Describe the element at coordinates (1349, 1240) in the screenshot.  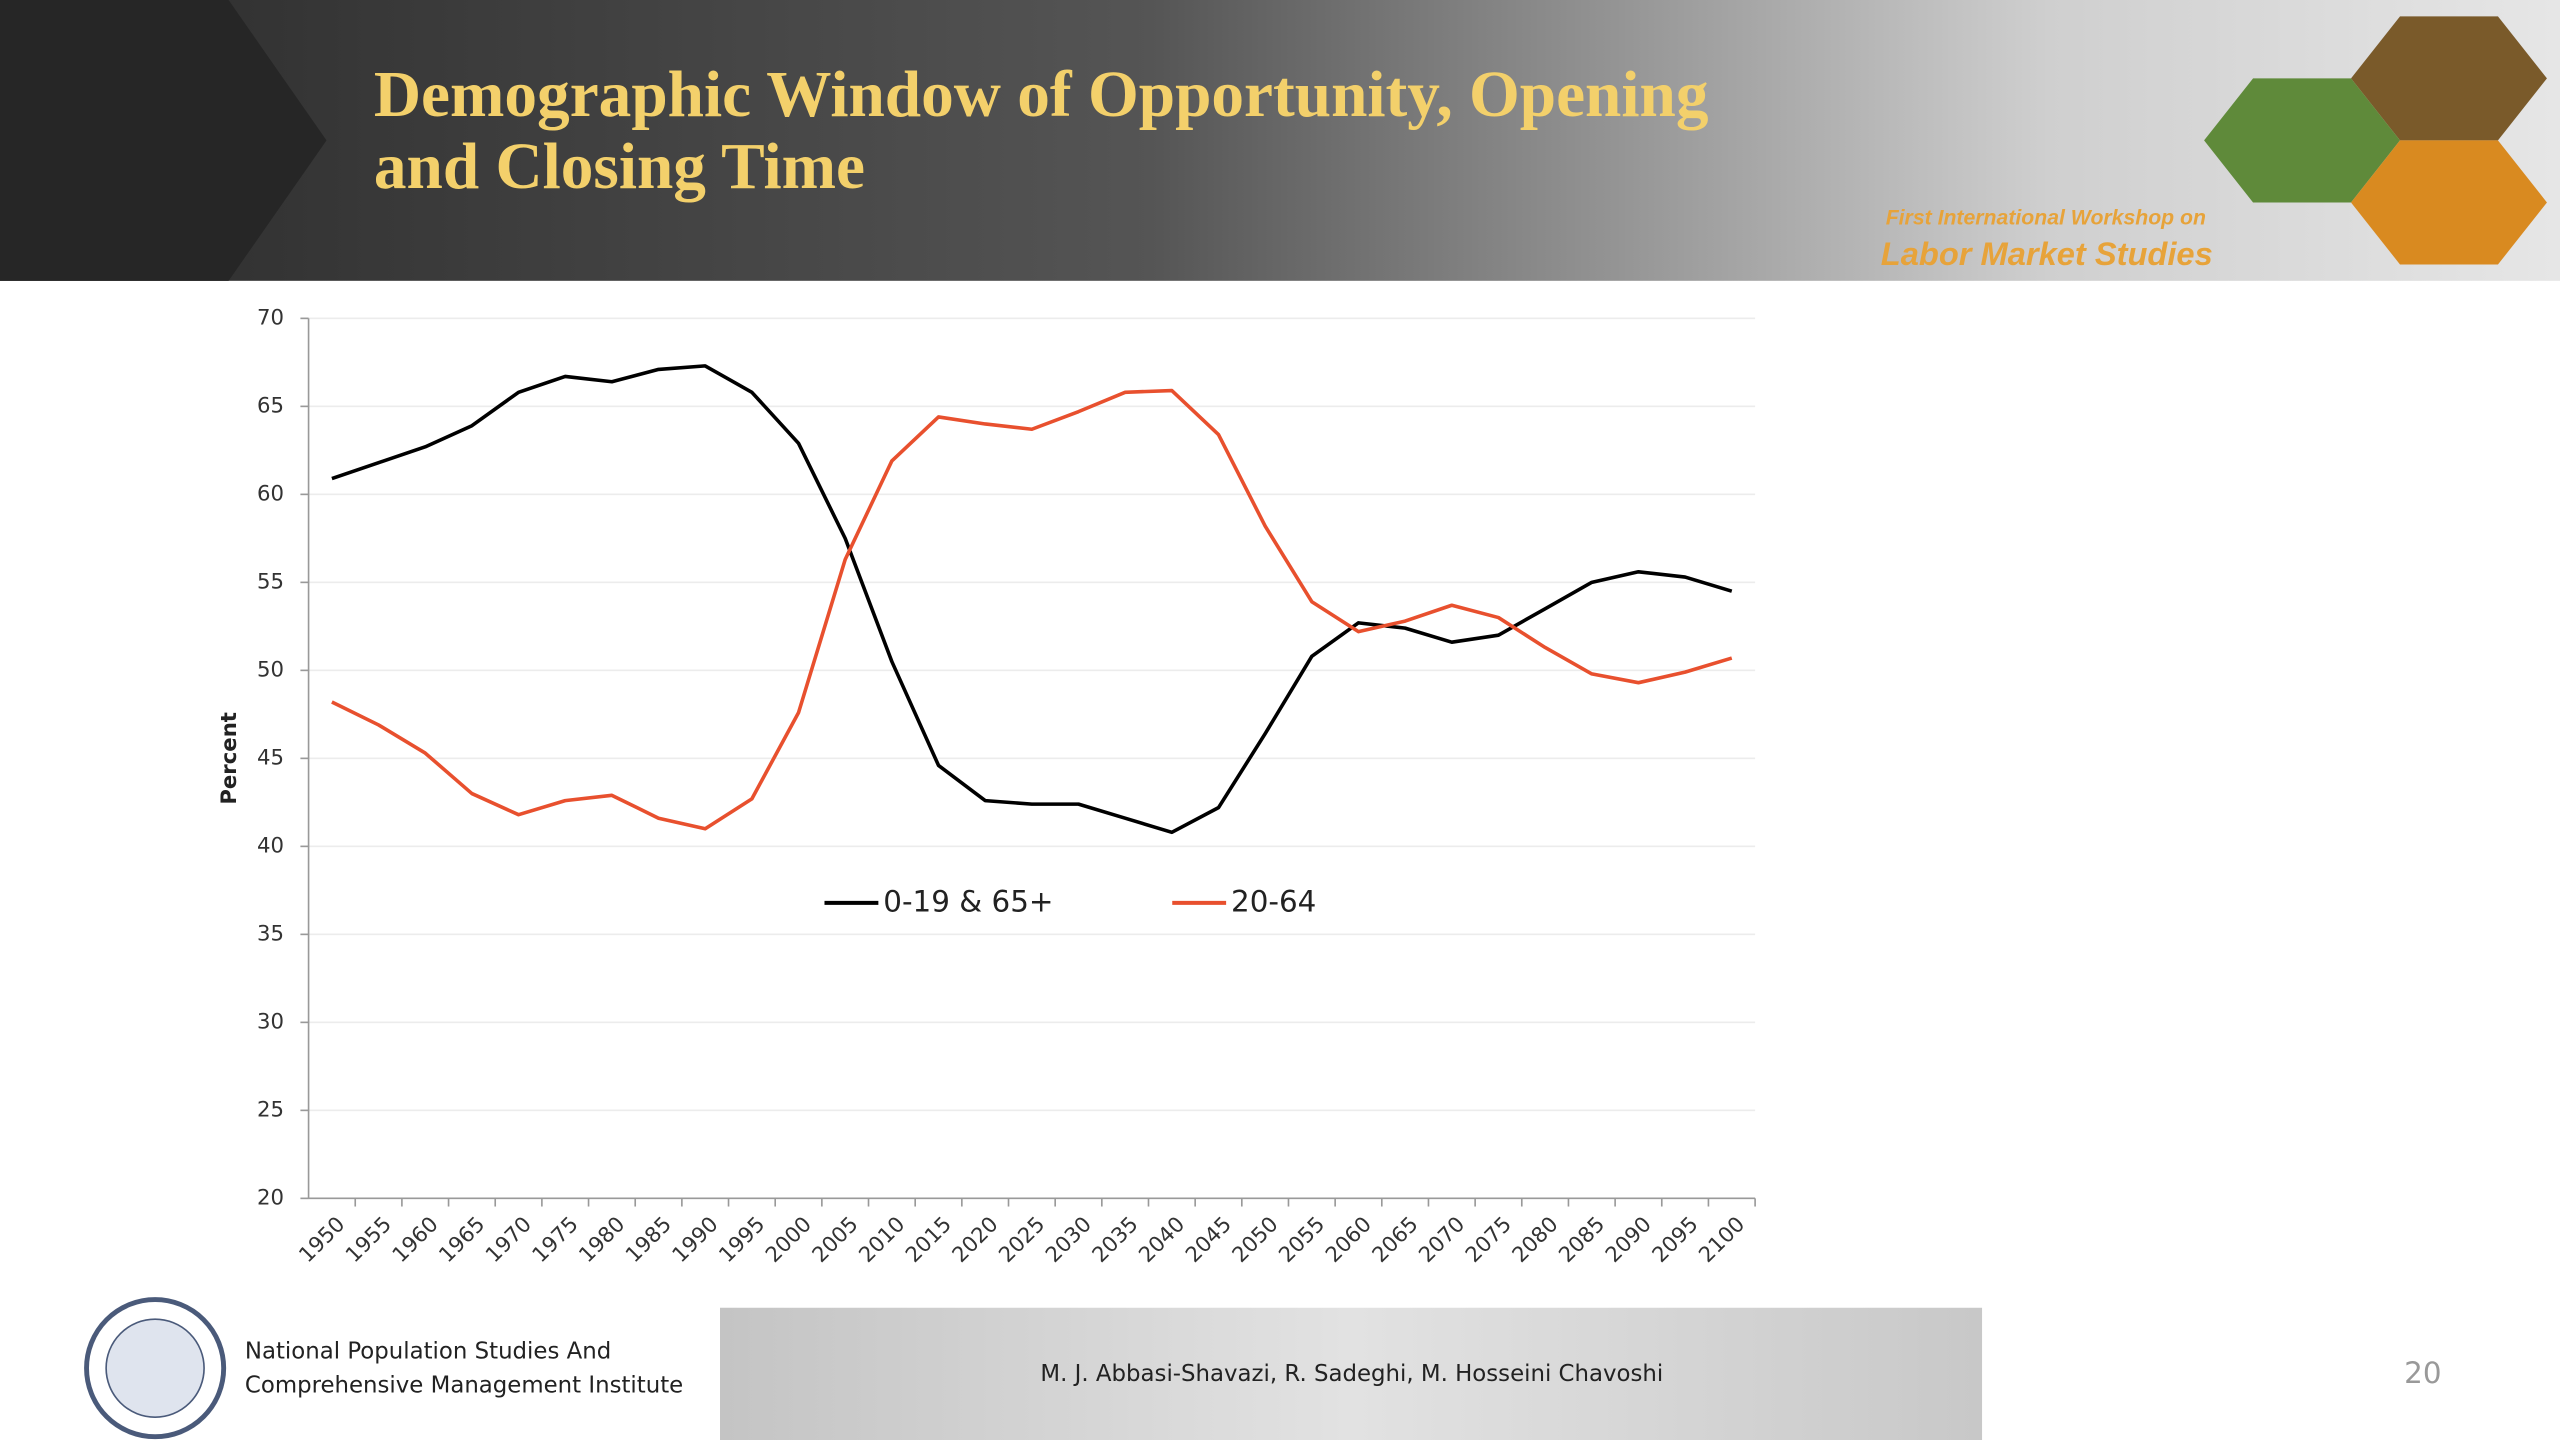
I see `x-tick-label: 2060` at that location.